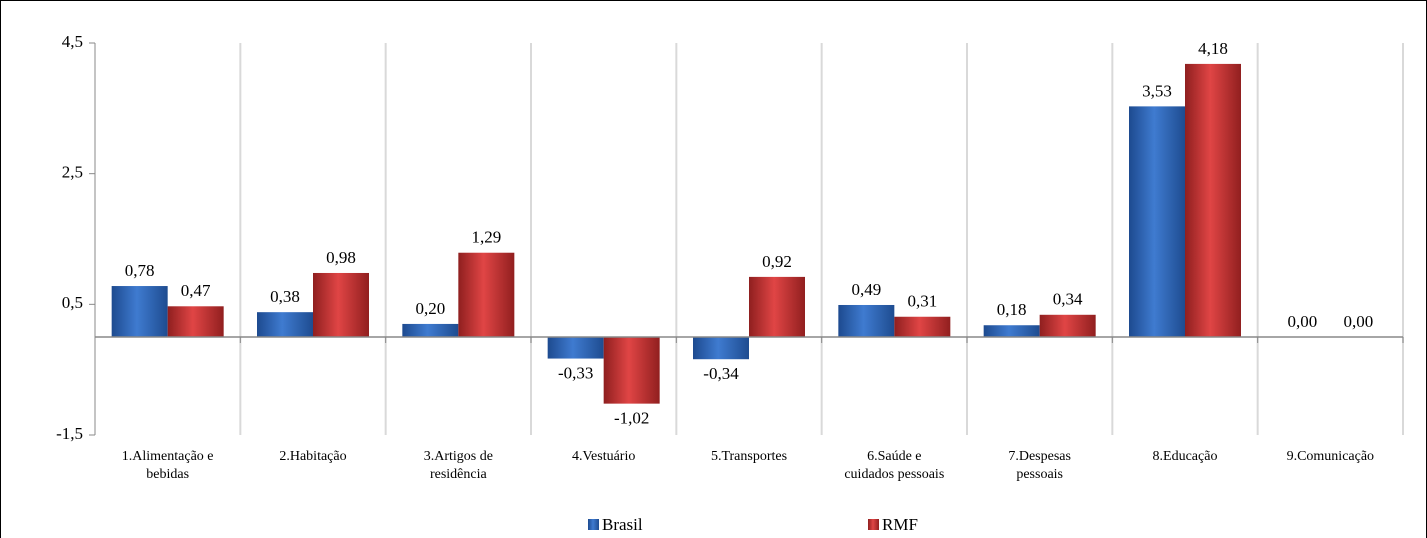 Image resolution: width=1427 pixels, height=538 pixels. Describe the element at coordinates (69, 433) in the screenshot. I see `y-tick-label: -1,5` at that location.